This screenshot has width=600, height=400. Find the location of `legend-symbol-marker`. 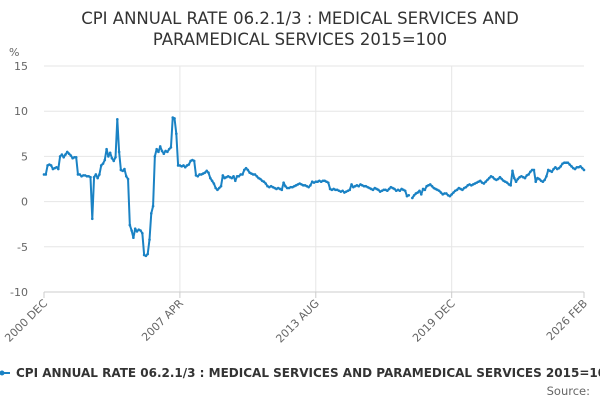

legend-symbol-marker is located at coordinates (2, 373).